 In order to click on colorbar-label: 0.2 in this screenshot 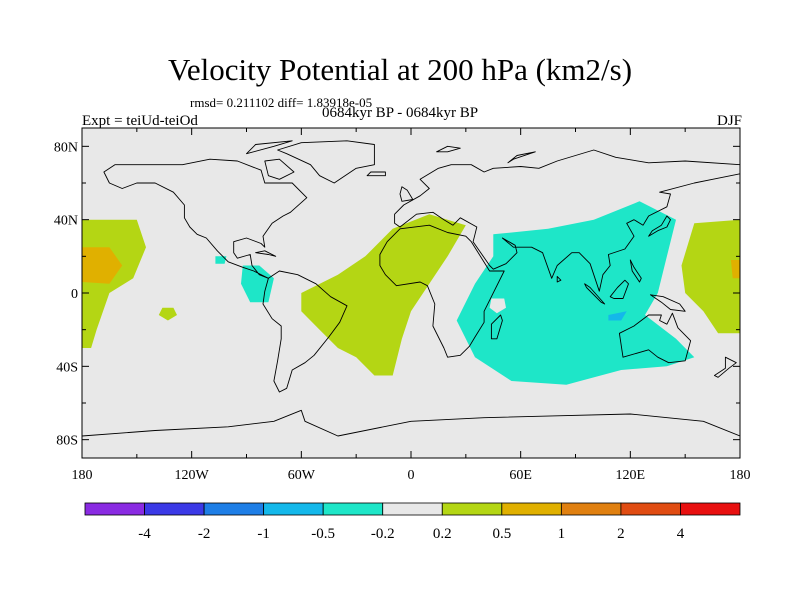, I will do `click(442, 534)`.